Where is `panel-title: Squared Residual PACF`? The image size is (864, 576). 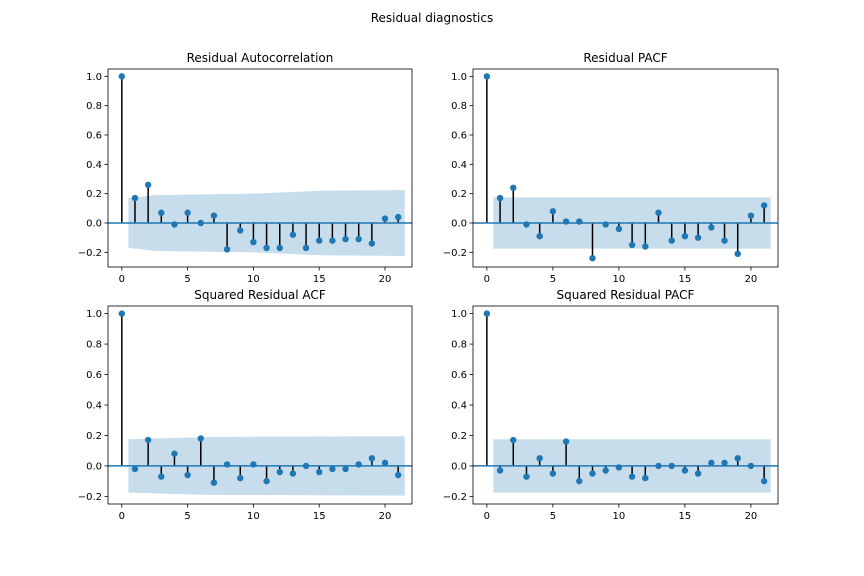
panel-title: Squared Residual PACF is located at coordinates (626, 295).